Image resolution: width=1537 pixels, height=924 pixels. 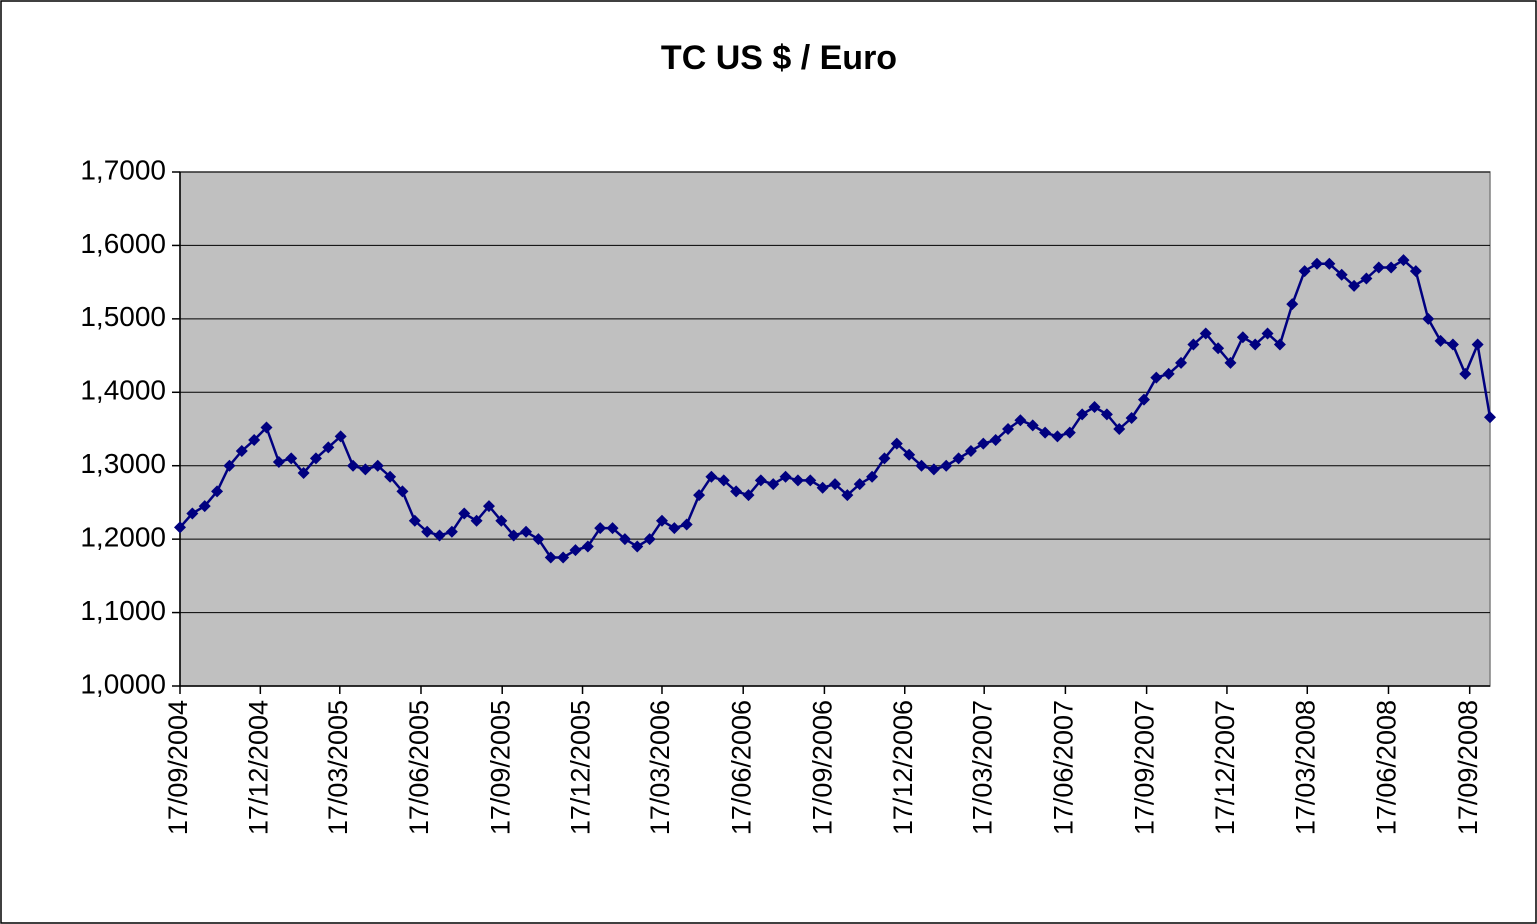 I want to click on y-tick-label: 1,0000, so click(x=123, y=683).